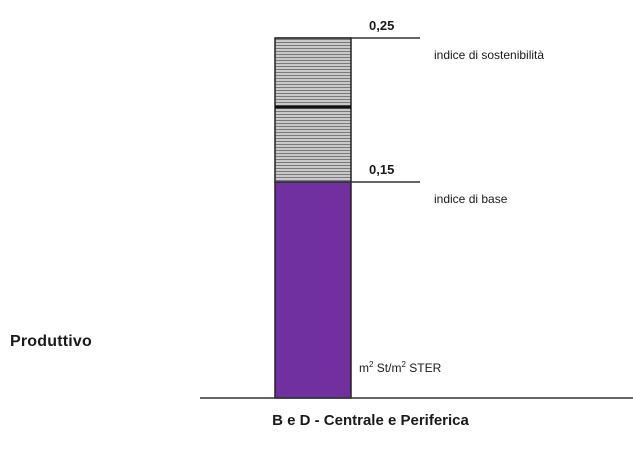 The width and height of the screenshot is (633, 463). What do you see at coordinates (51, 341) in the screenshot?
I see `category-label: Produttivo` at bounding box center [51, 341].